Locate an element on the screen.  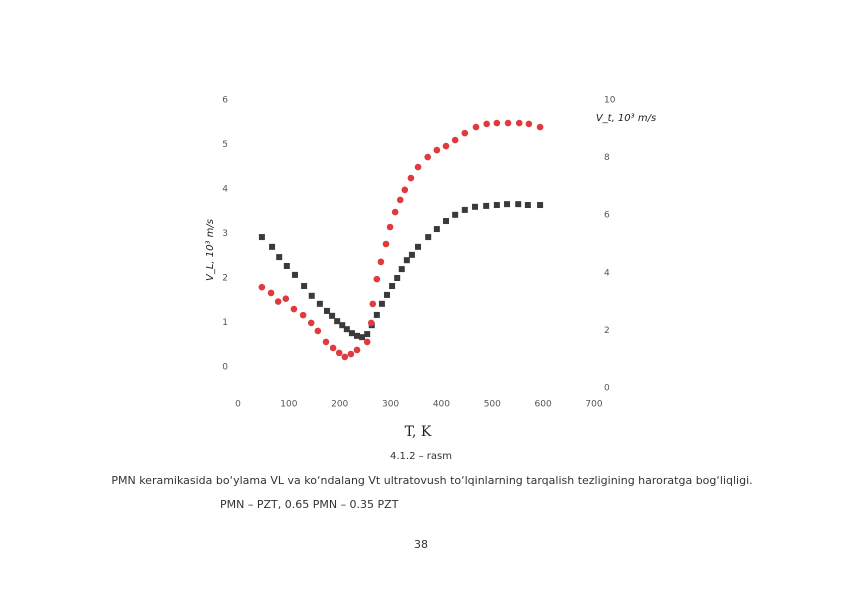
y2-tick-label: 8 is located at coordinates (607, 158).